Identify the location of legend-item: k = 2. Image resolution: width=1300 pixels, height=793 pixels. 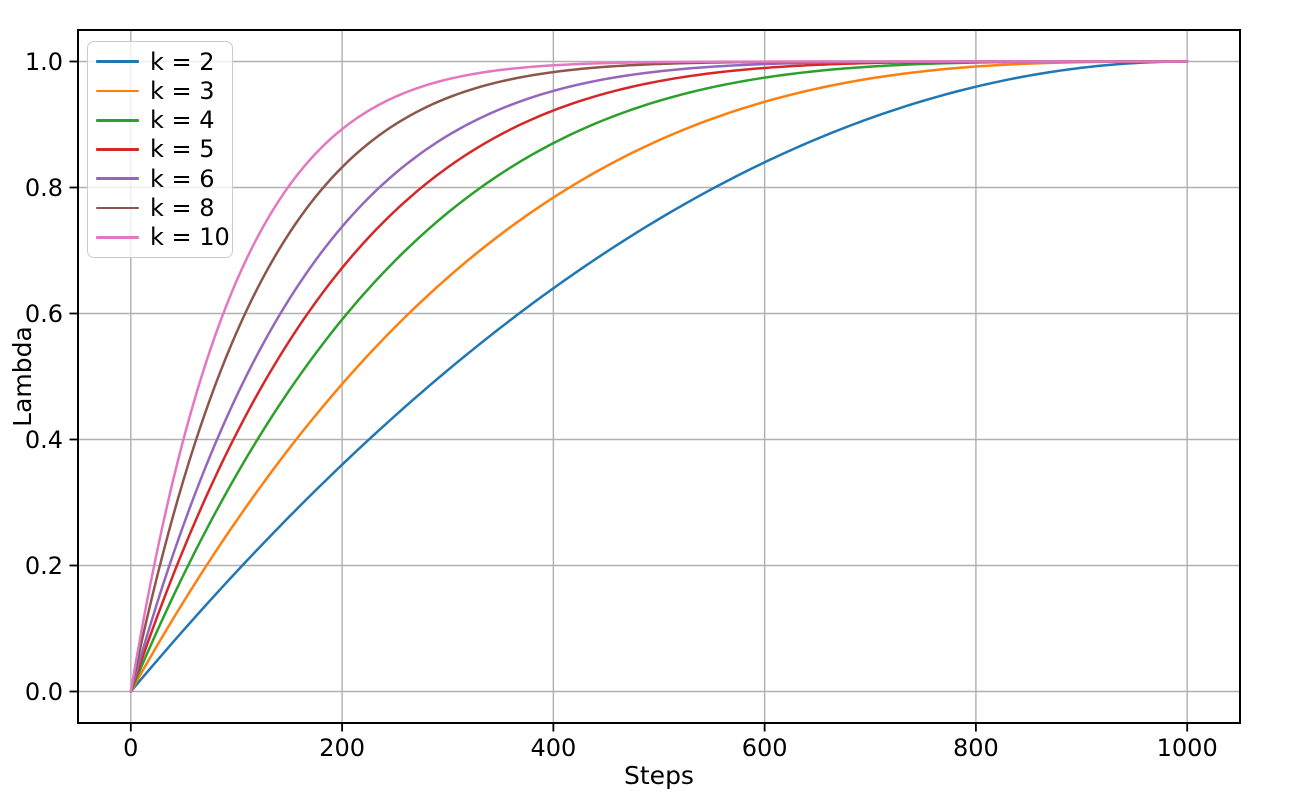
(160, 62).